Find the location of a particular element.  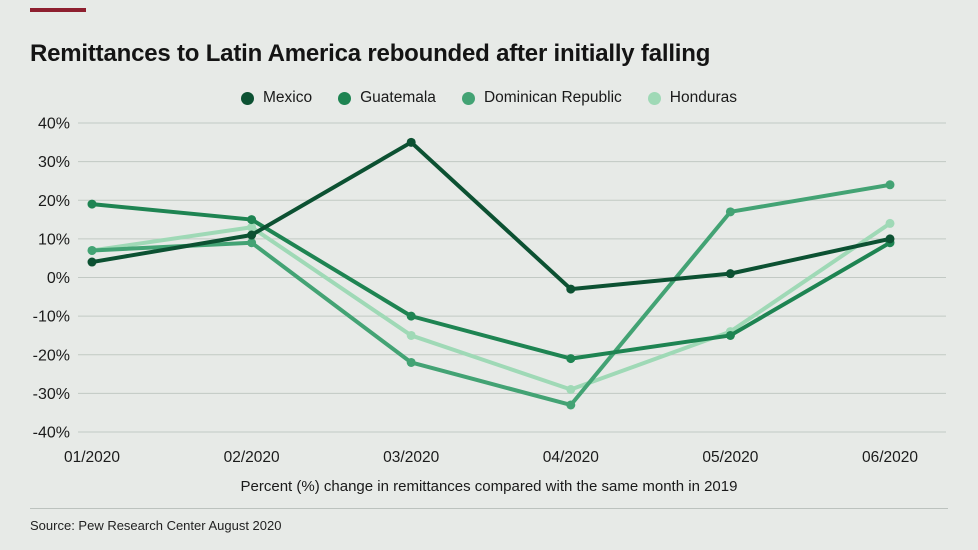

y-tick-label: 40% is located at coordinates (54, 124).